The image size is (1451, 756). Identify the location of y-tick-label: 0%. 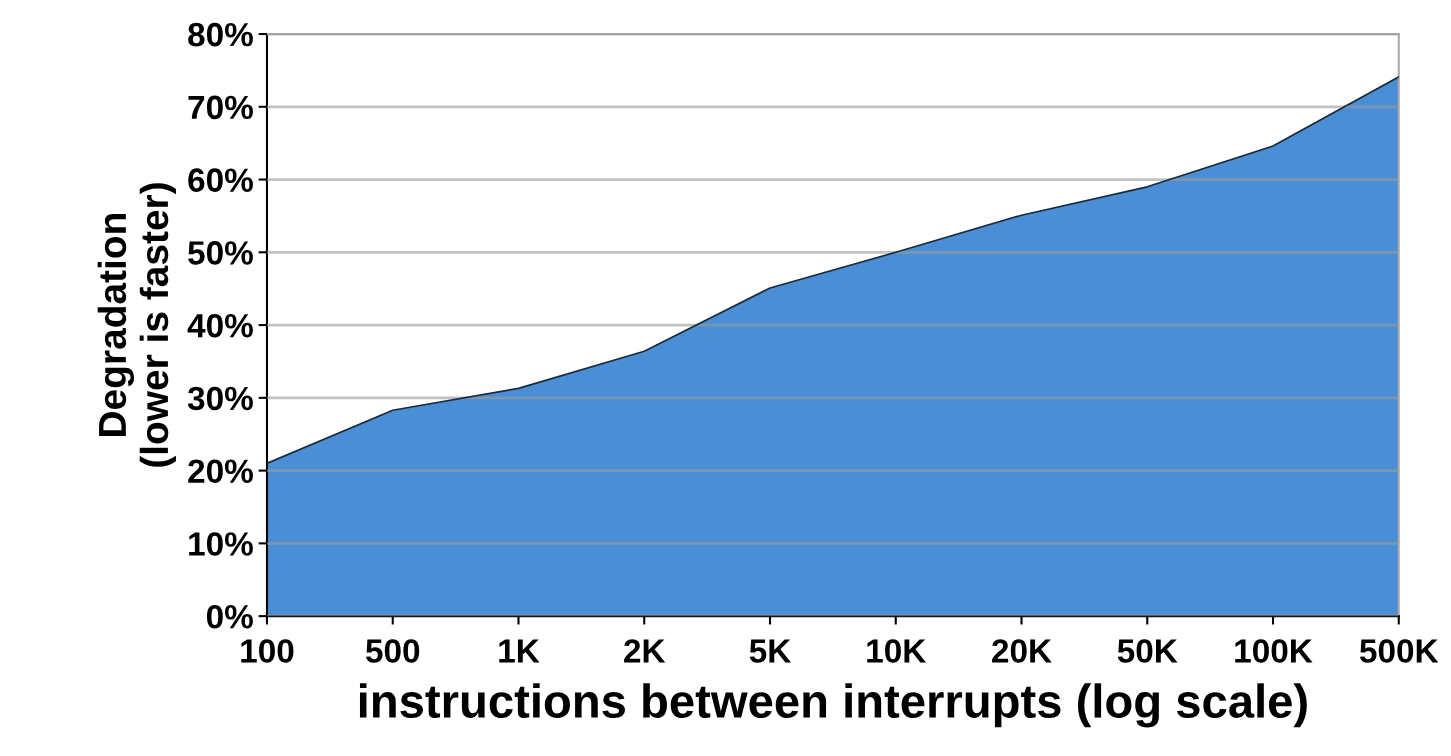
(229, 616).